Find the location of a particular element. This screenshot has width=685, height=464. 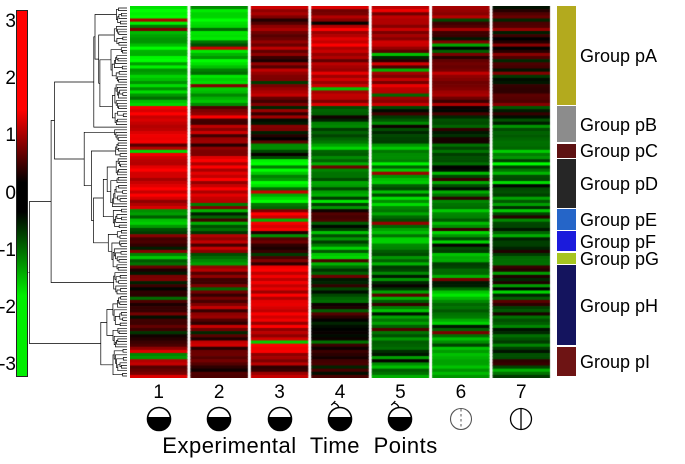

group-label: Group pA is located at coordinates (619, 56).